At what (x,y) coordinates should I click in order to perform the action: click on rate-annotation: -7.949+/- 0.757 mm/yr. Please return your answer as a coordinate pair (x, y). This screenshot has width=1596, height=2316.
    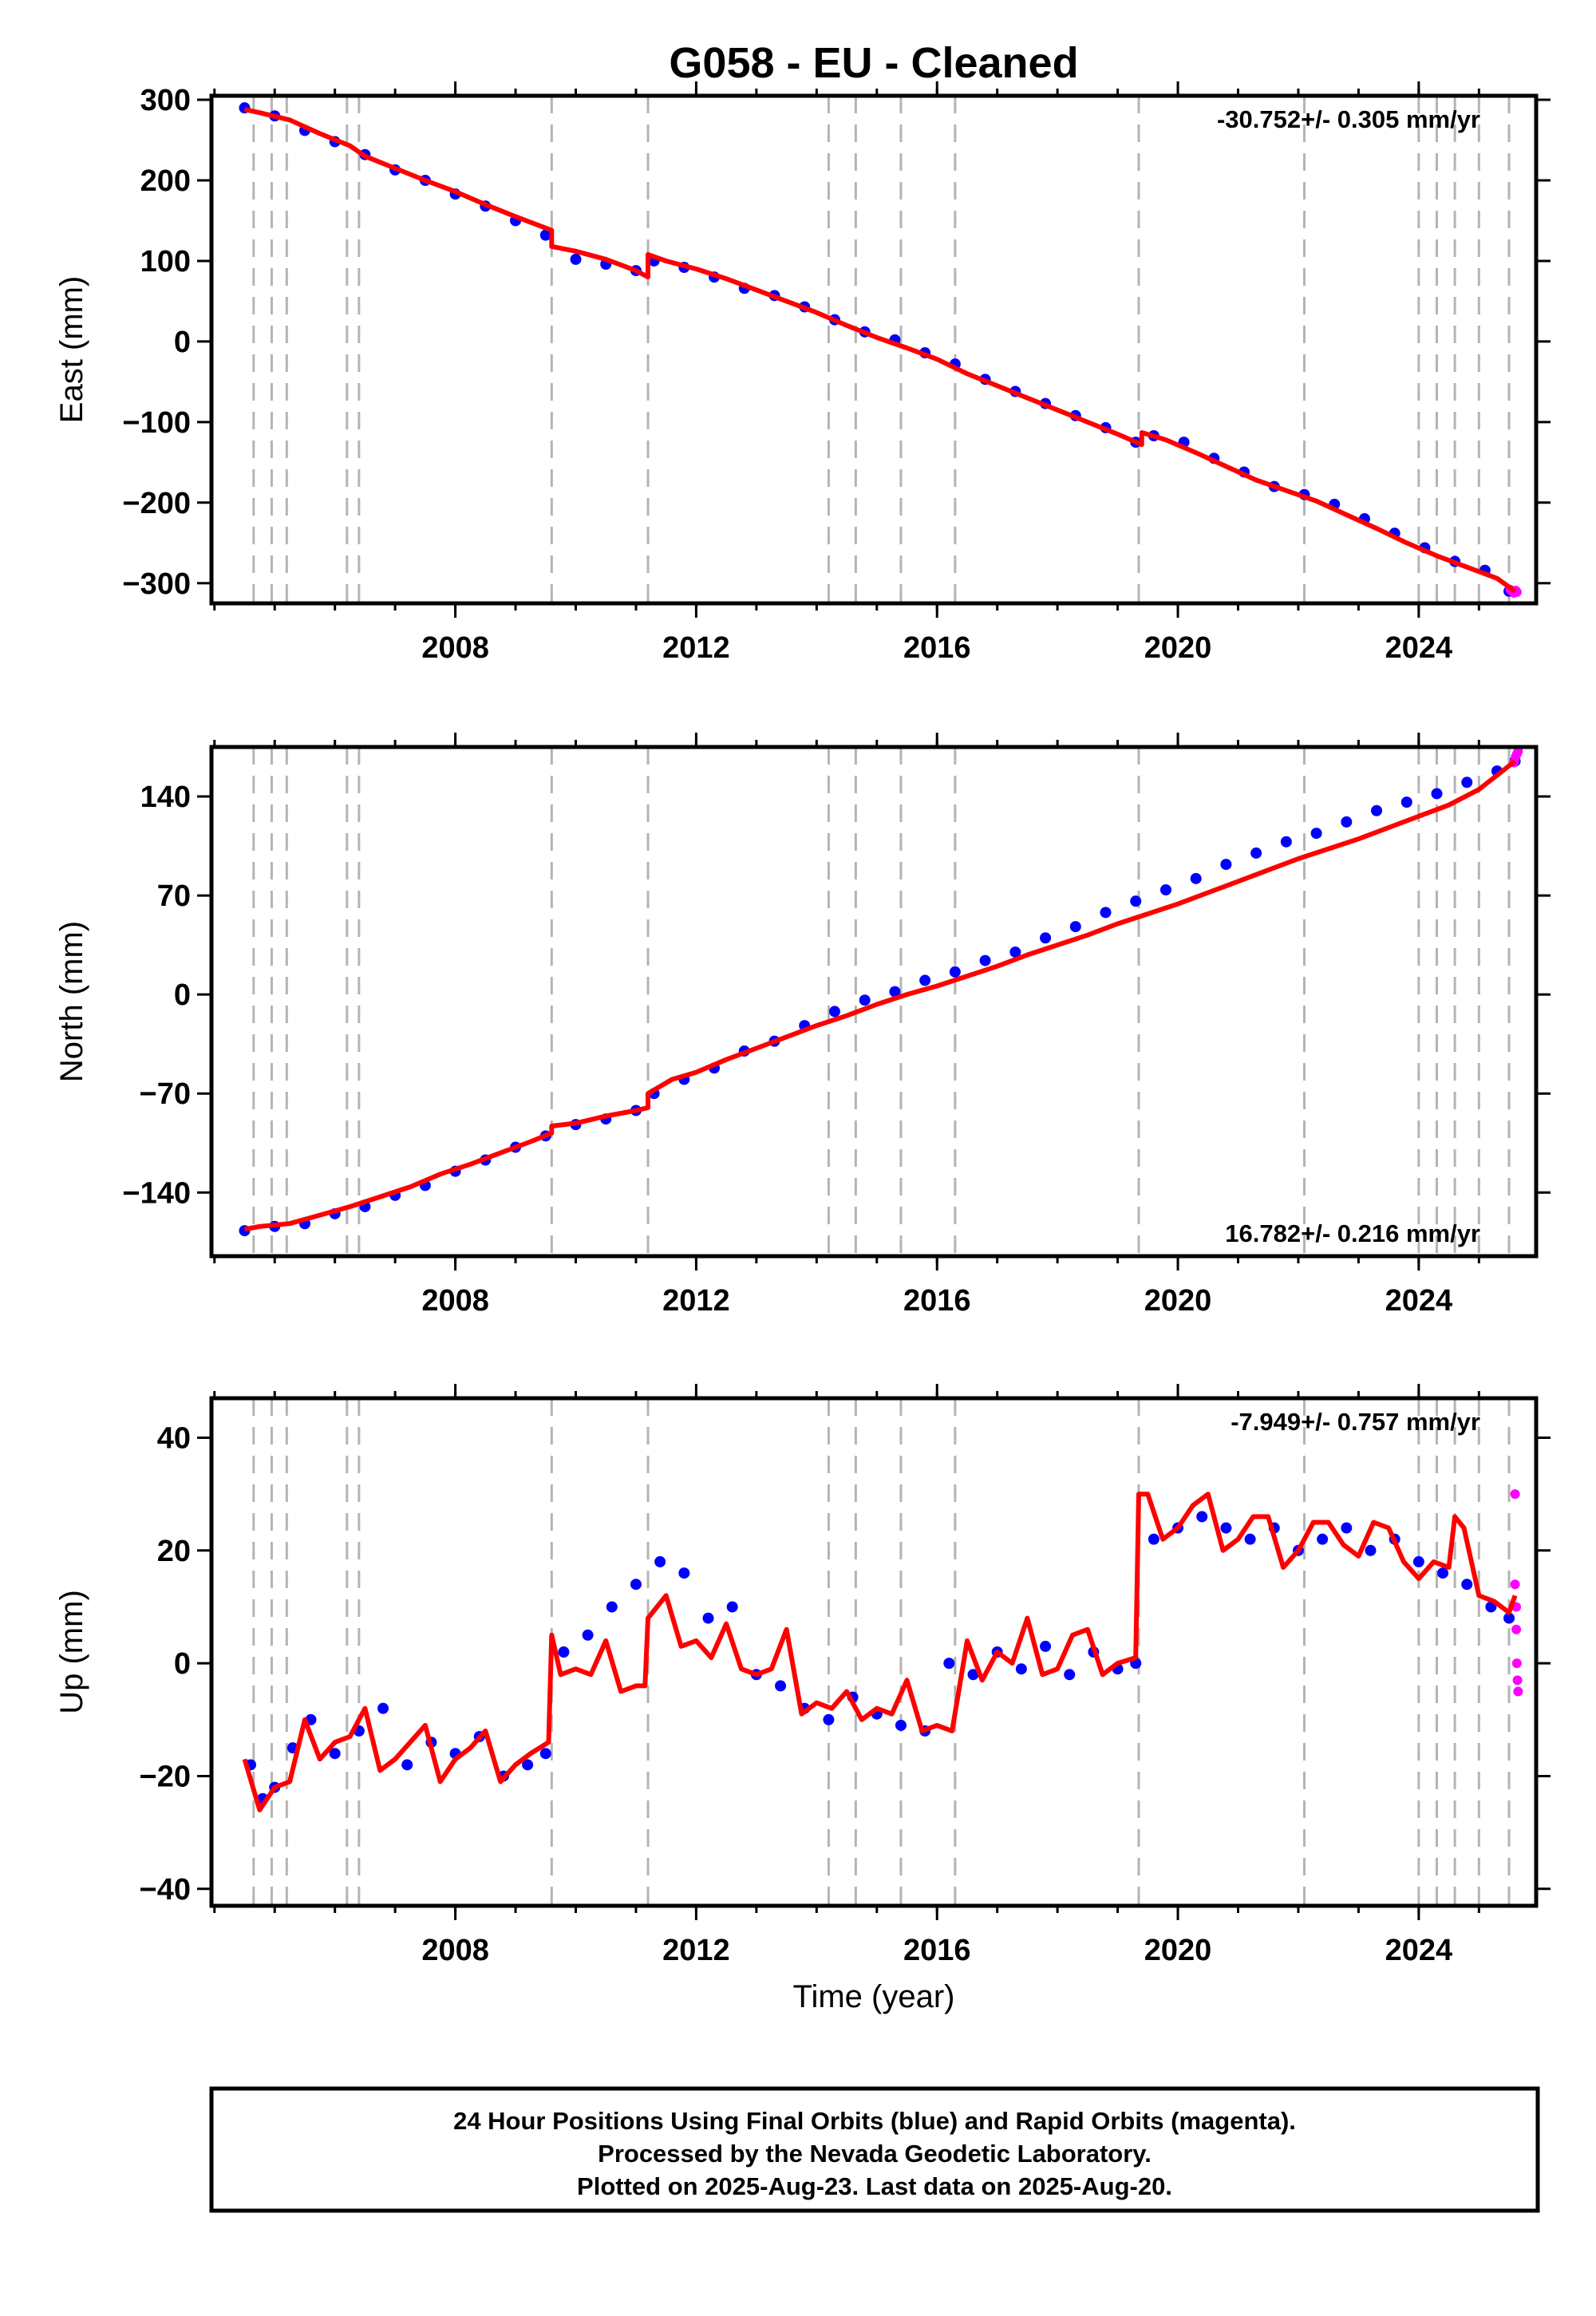
    Looking at the image, I should click on (1355, 1422).